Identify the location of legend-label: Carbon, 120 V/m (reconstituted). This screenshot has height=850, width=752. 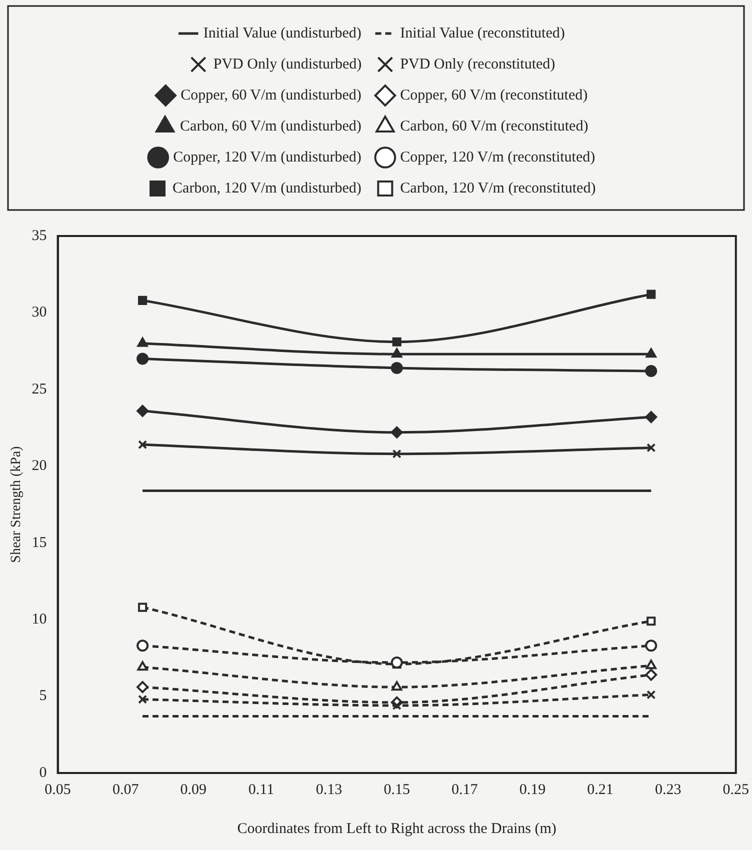
(498, 188).